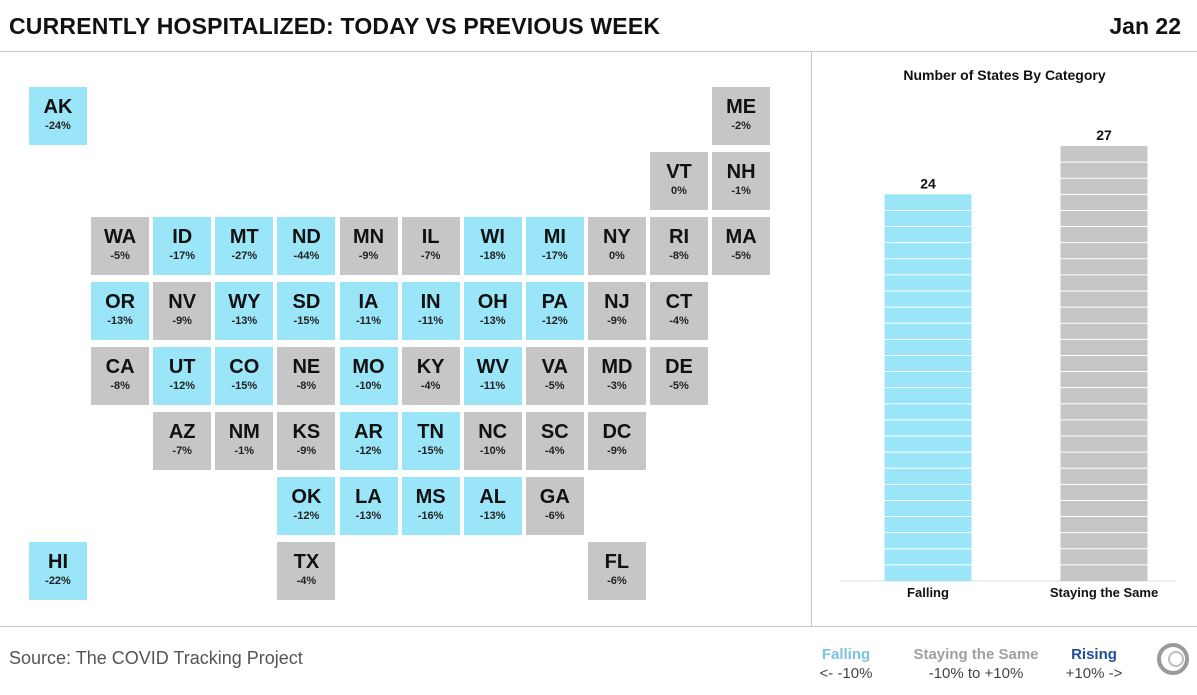 This screenshot has width=1197, height=695. Describe the element at coordinates (617, 302) in the screenshot. I see `state-abbr: NJ` at that location.